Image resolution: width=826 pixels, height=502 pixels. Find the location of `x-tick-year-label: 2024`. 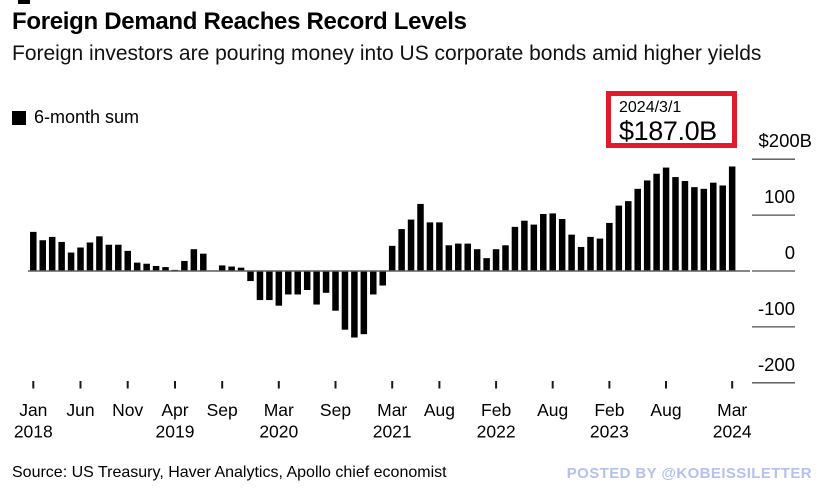

x-tick-year-label: 2024 is located at coordinates (732, 432).